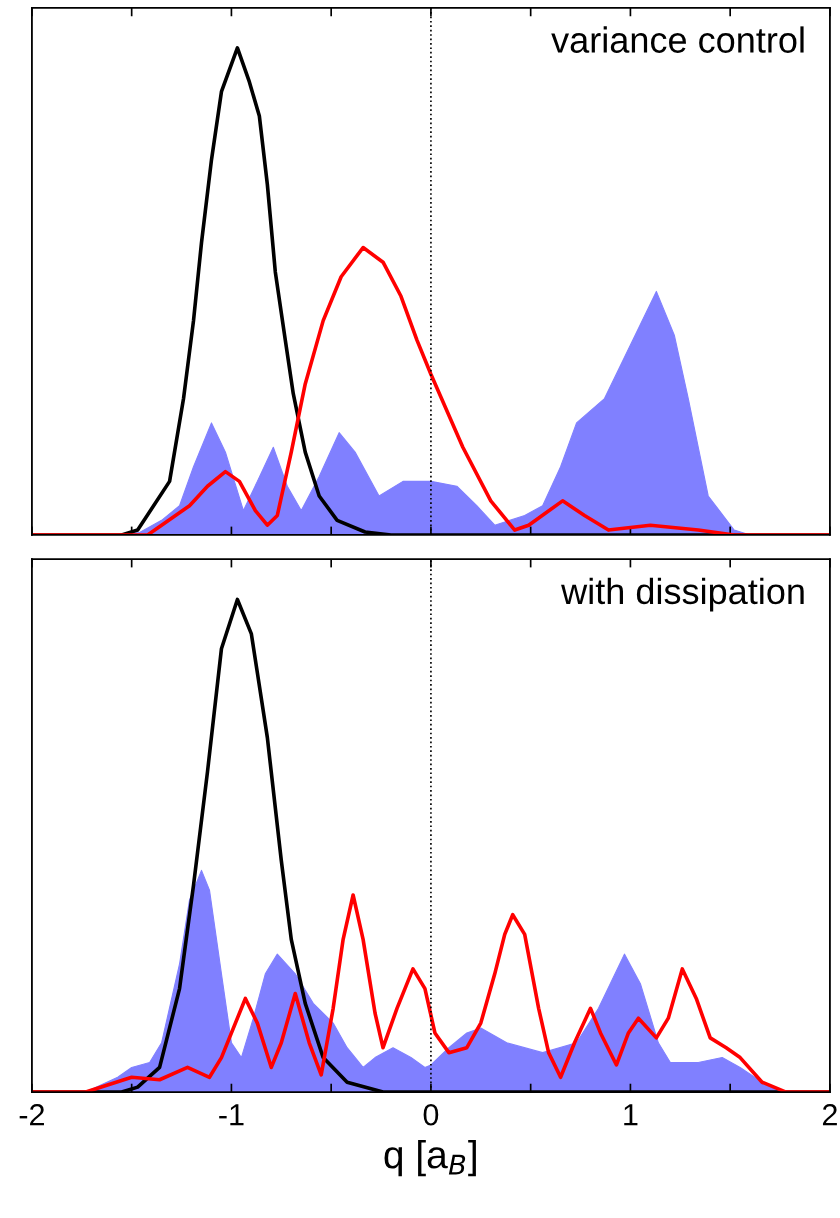  Describe the element at coordinates (631, 1115) in the screenshot. I see `x-tick-label: 1` at that location.